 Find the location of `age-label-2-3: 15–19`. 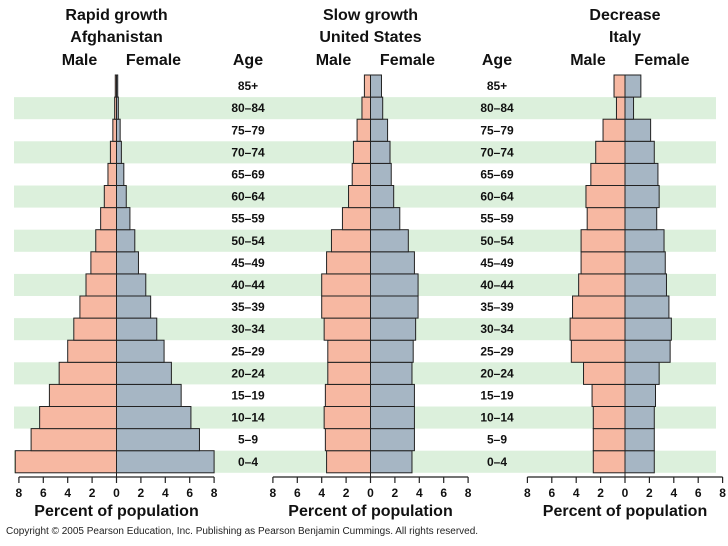

age-label-2-3: 15–19 is located at coordinates (497, 395).